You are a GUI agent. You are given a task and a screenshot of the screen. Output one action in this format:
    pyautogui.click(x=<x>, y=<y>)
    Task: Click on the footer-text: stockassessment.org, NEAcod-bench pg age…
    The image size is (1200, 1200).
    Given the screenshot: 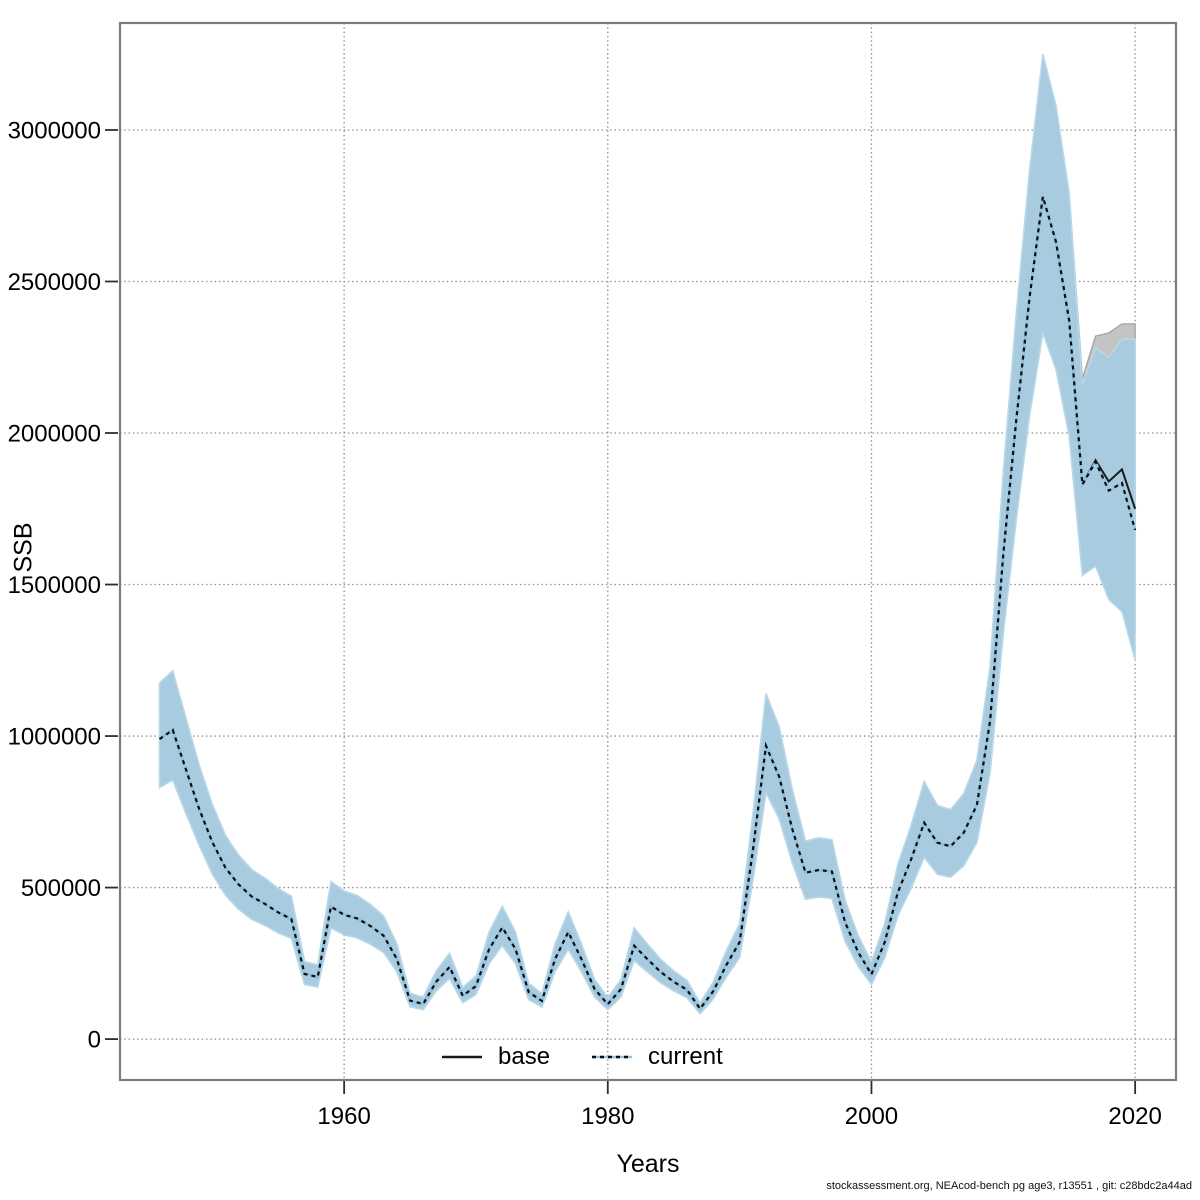 What is the action you would take?
    pyautogui.click(x=1009, y=1186)
    